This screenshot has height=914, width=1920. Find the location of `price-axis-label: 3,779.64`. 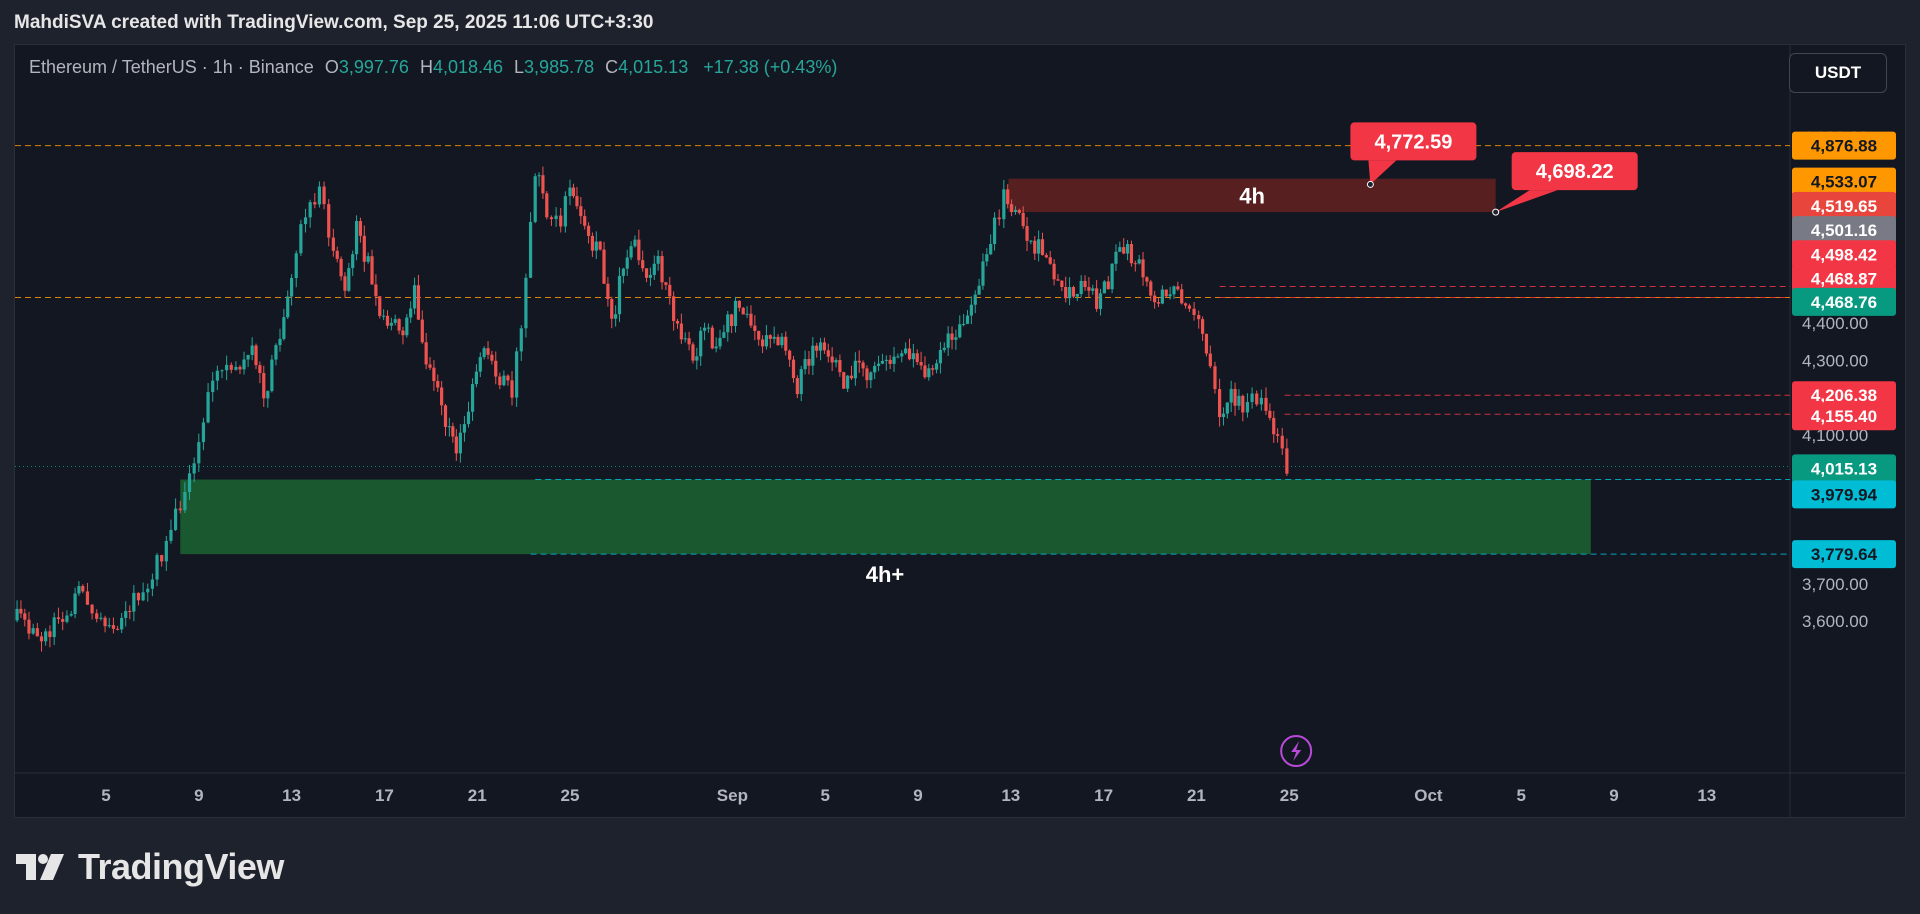

price-axis-label: 3,779.64 is located at coordinates (1844, 554).